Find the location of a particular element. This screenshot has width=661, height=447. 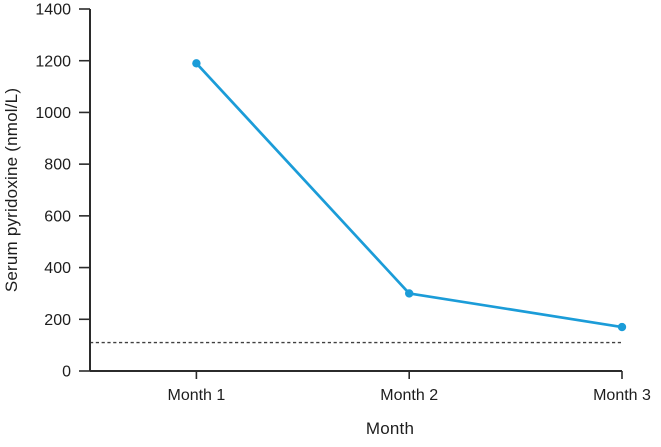

x-tick-label: Month 2 is located at coordinates (409, 395).